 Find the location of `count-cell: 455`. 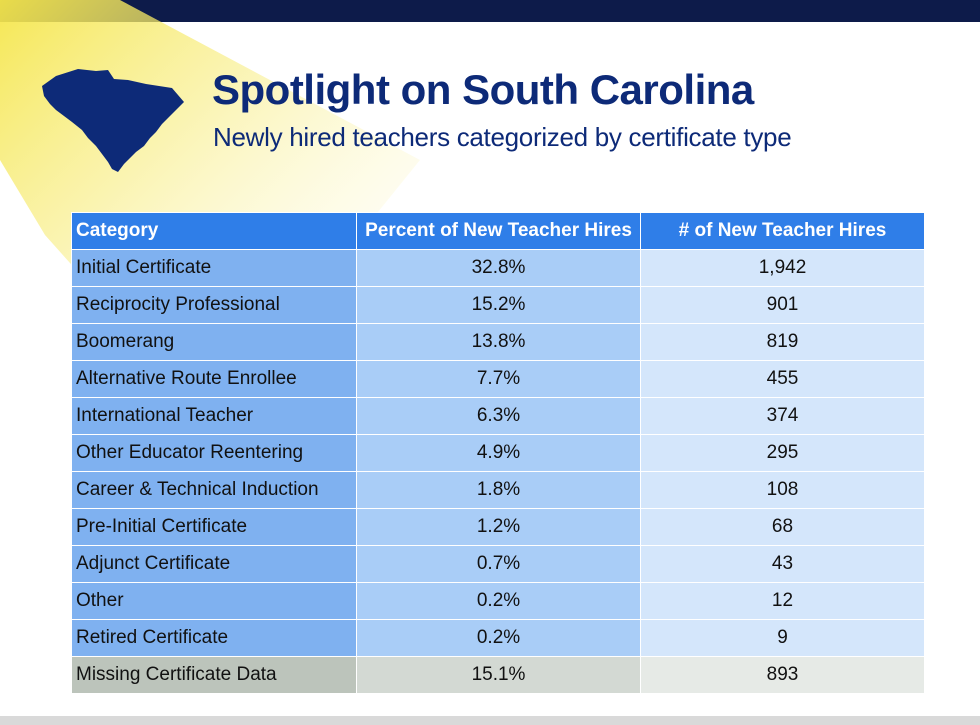

count-cell: 455 is located at coordinates (782, 379).